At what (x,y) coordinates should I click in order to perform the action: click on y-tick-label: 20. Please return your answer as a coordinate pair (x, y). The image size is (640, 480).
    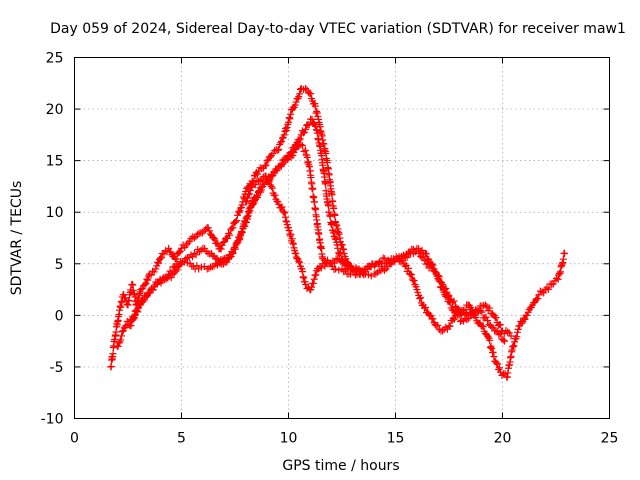
    Looking at the image, I should click on (55, 110).